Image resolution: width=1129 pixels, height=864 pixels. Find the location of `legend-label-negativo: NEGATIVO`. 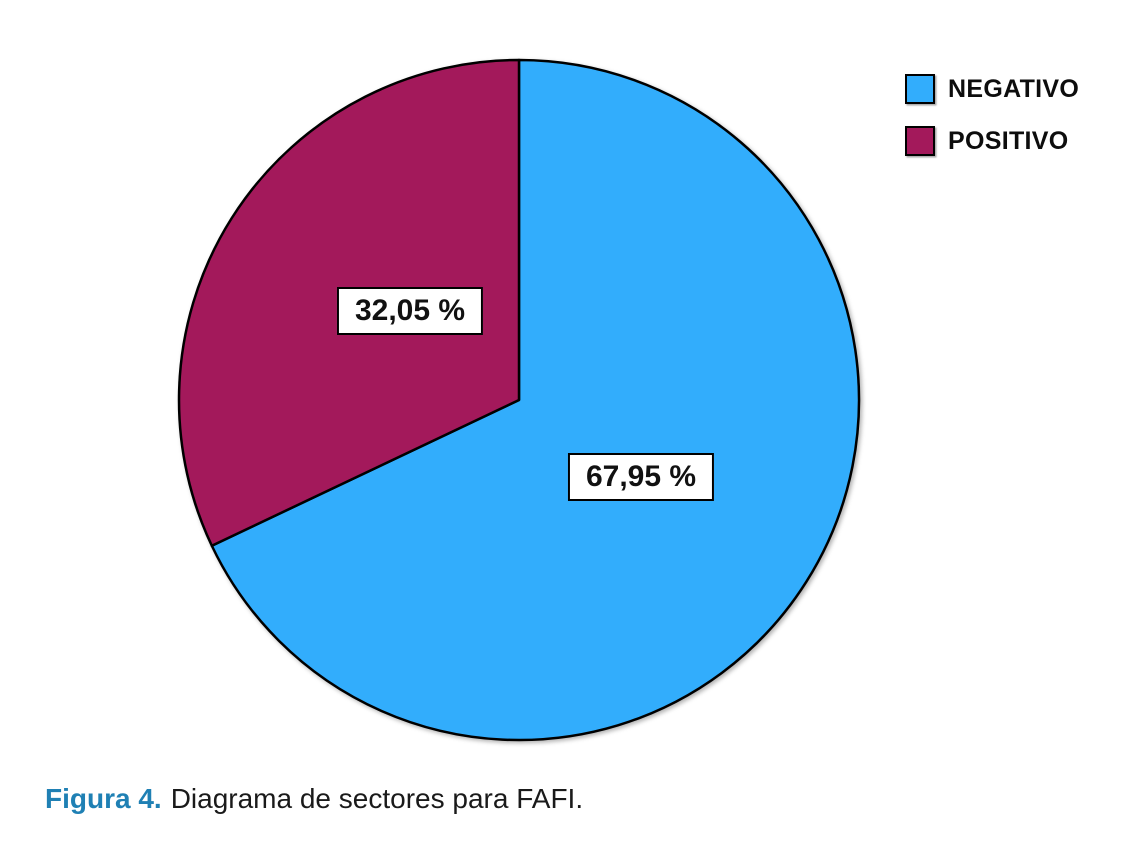

legend-label-negativo: NEGATIVO is located at coordinates (1014, 88).